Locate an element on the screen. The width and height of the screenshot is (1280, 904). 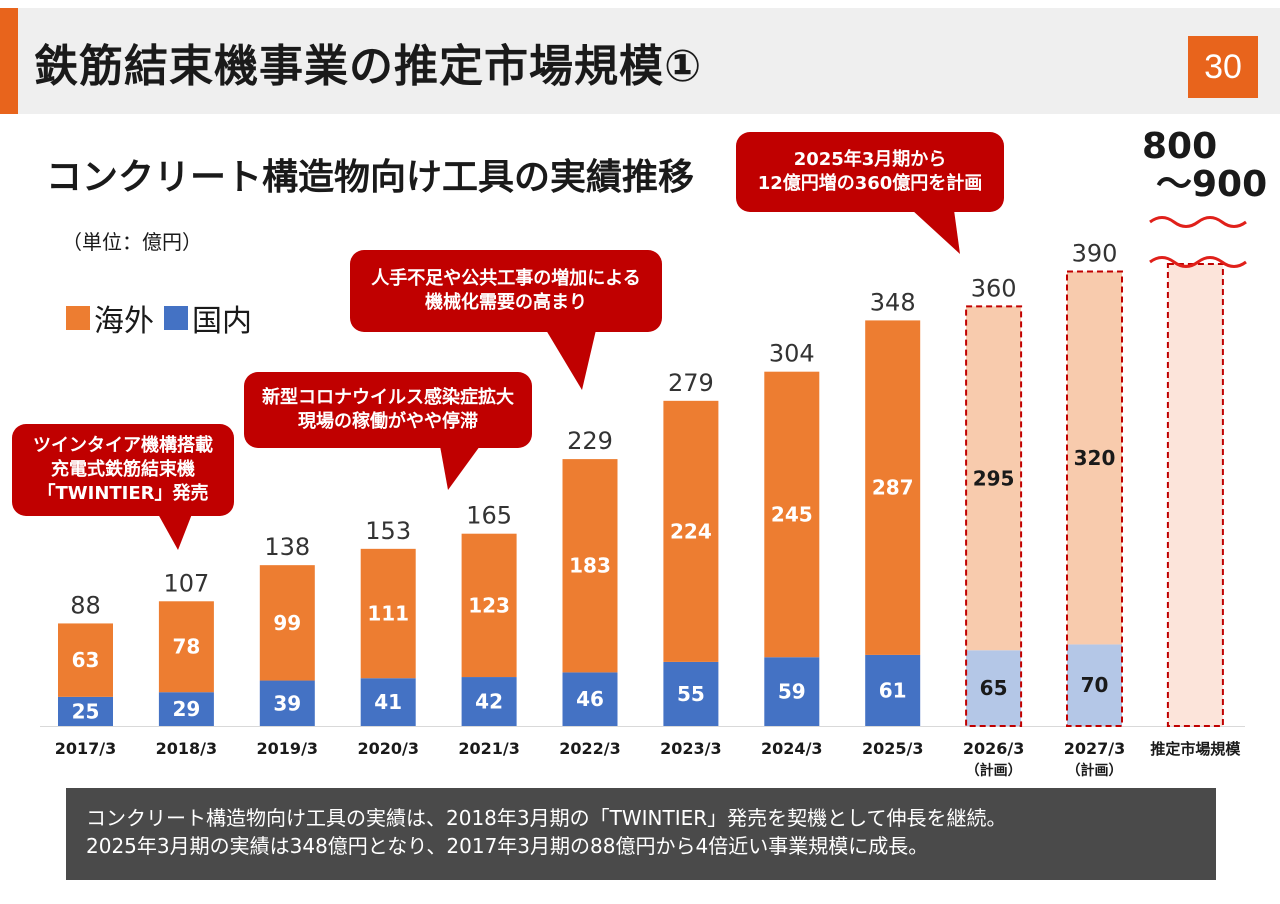
data-label-total: 138 is located at coordinates (287, 547).